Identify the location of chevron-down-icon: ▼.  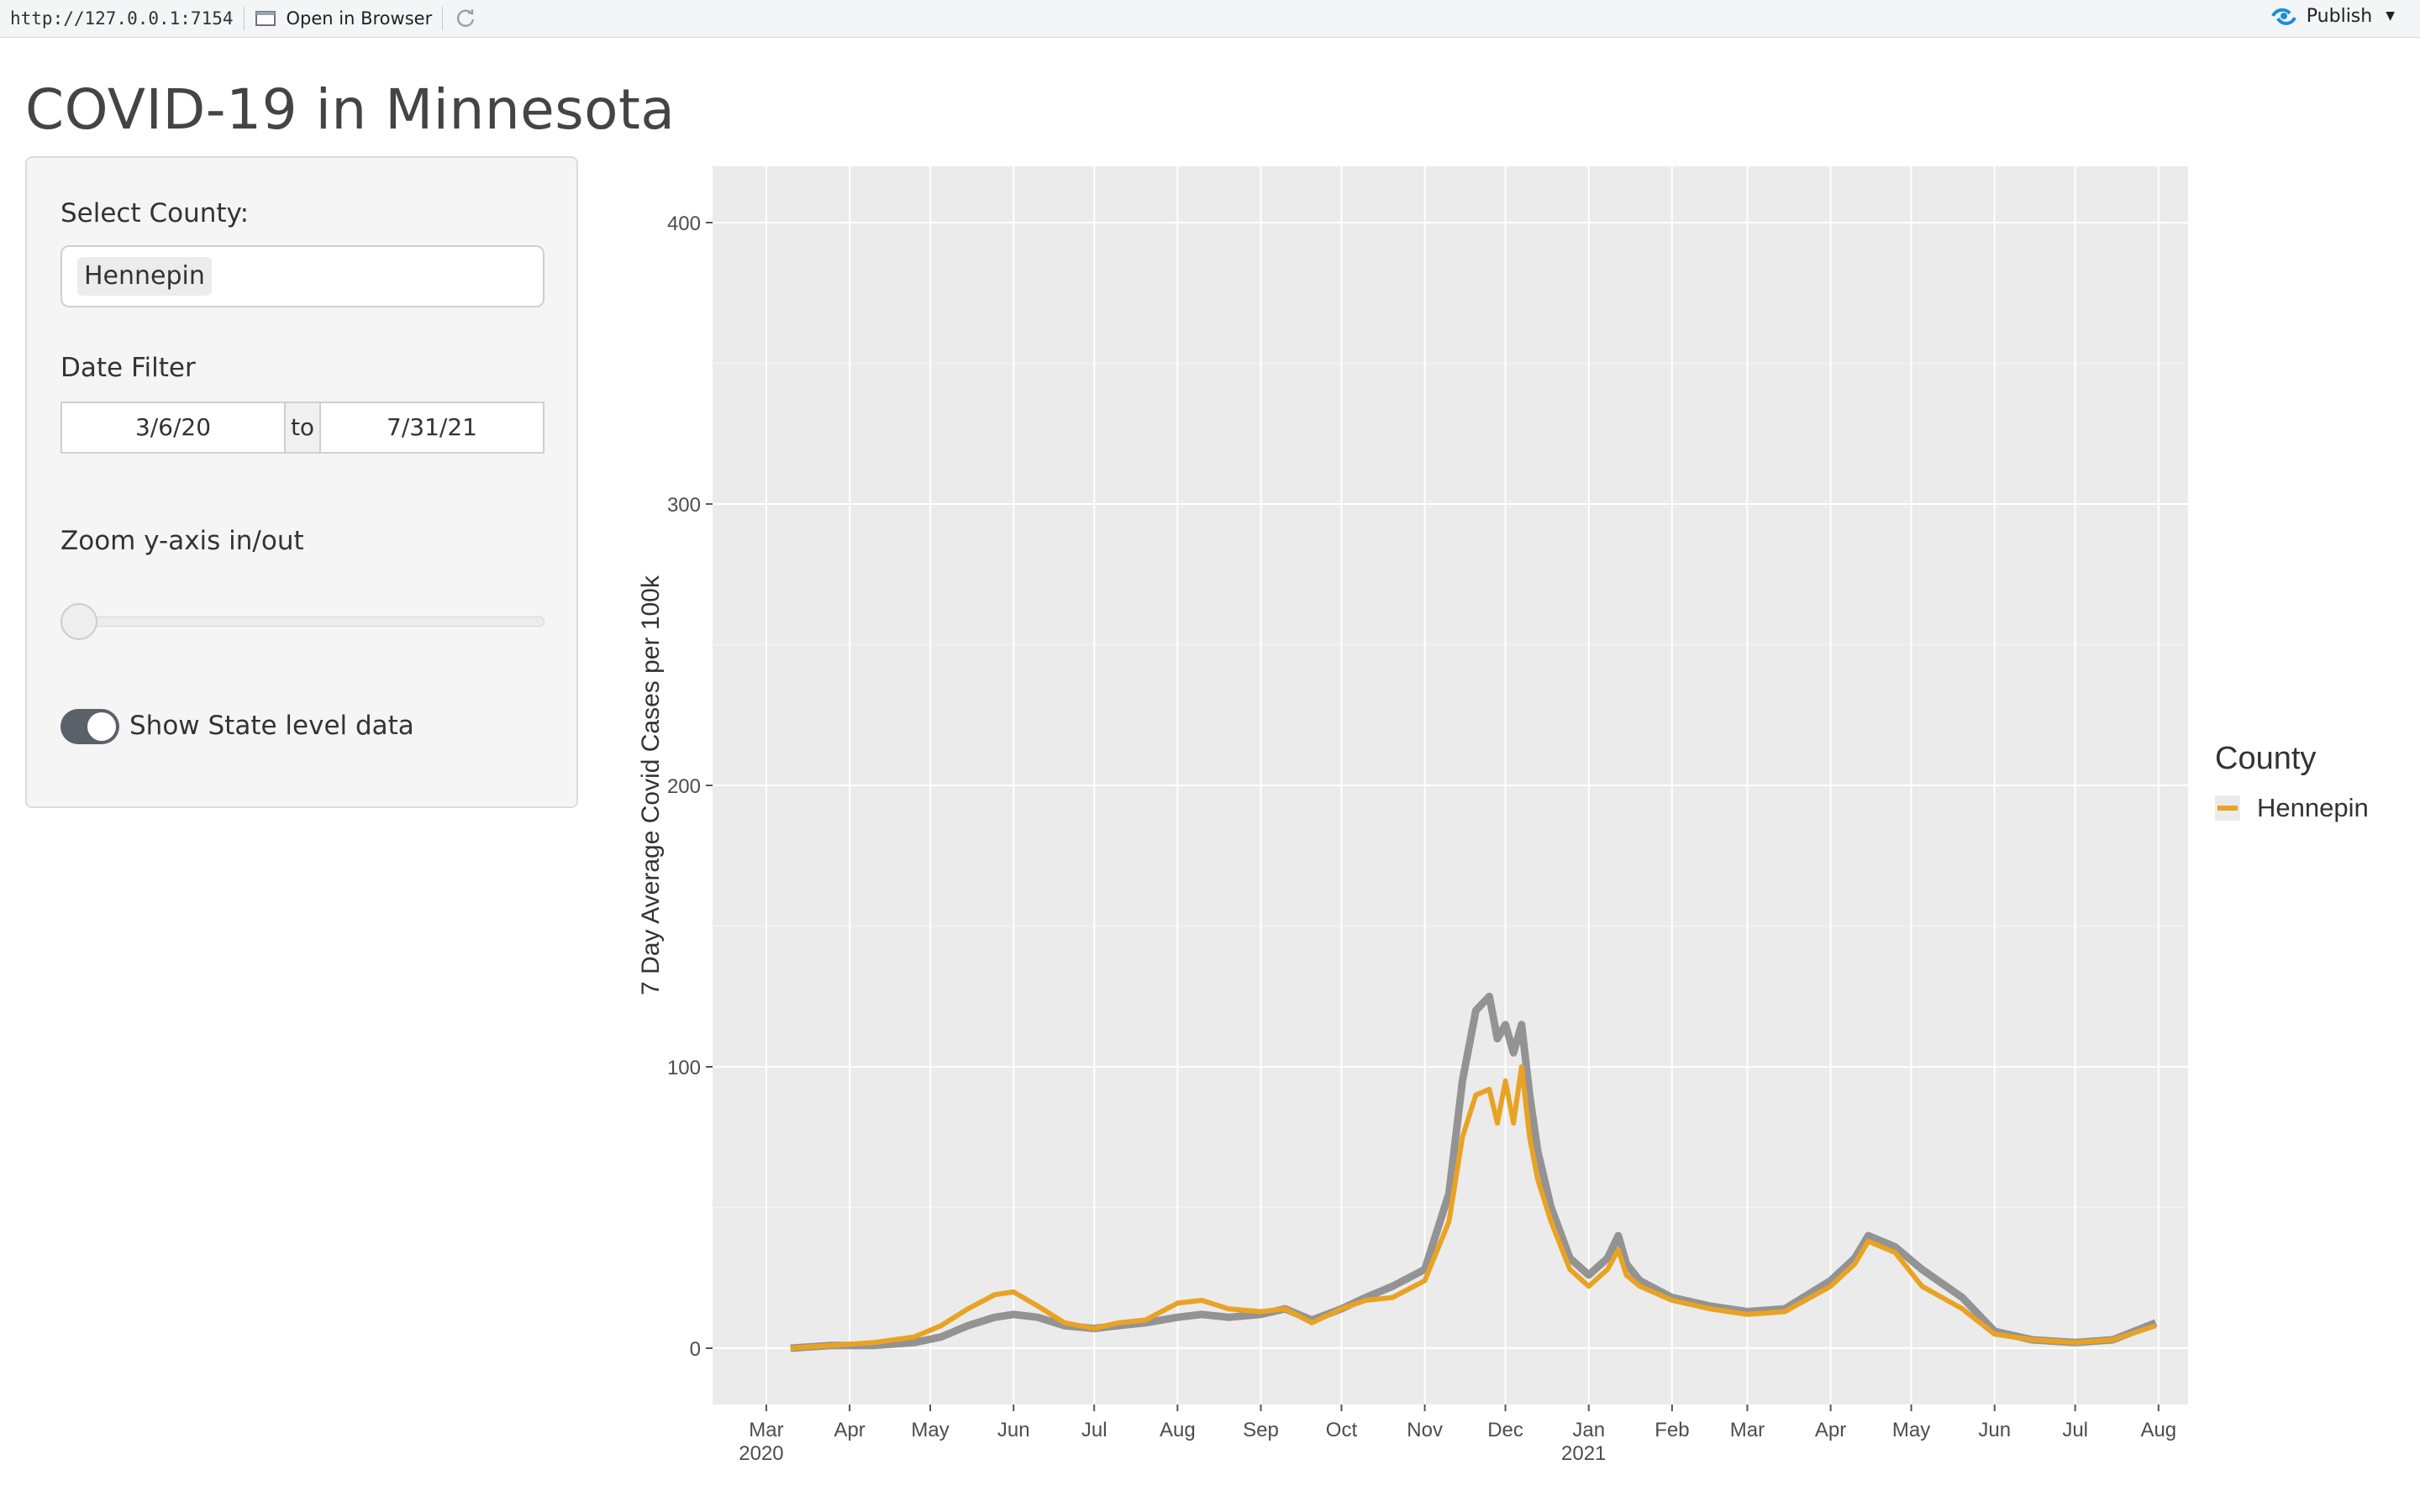
(2390, 16).